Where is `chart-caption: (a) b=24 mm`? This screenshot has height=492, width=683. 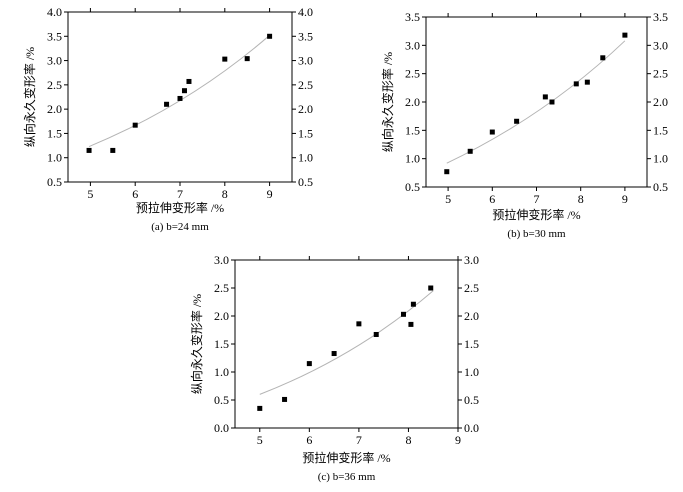
chart-caption: (a) b=24 mm is located at coordinates (180, 227).